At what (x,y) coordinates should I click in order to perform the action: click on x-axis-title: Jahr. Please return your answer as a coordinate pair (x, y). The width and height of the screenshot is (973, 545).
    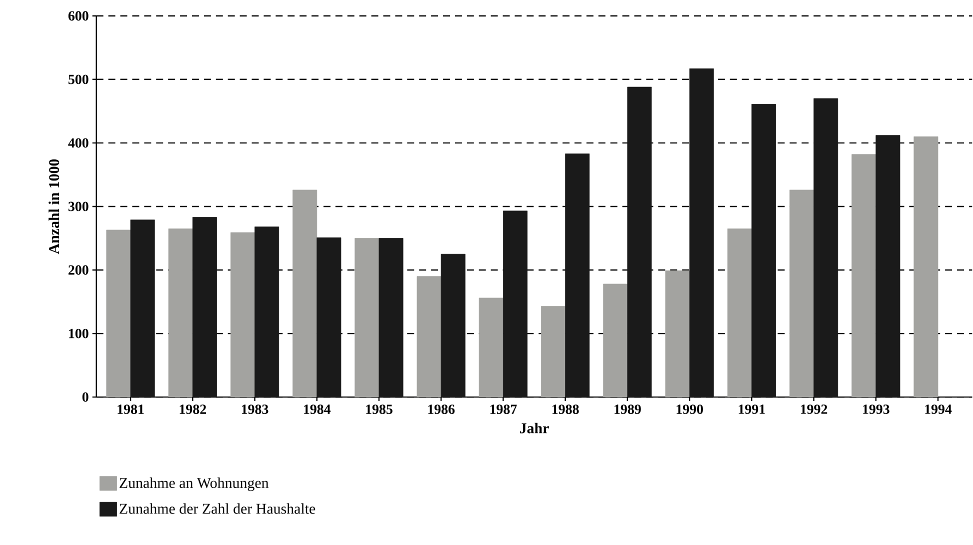
    Looking at the image, I should click on (534, 428).